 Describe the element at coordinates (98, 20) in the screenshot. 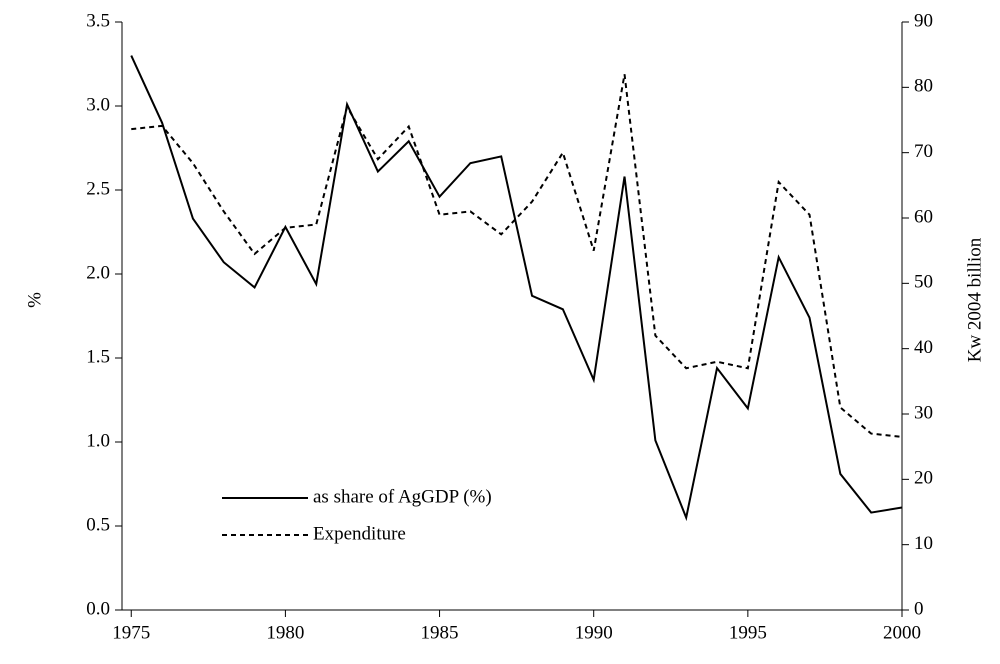

I see `y-tick-label: 3.5` at that location.